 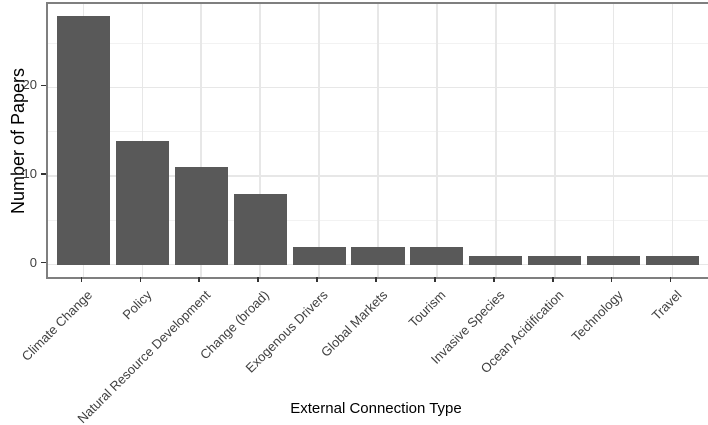 I want to click on x-tick-climate-change, so click(x=81, y=279).